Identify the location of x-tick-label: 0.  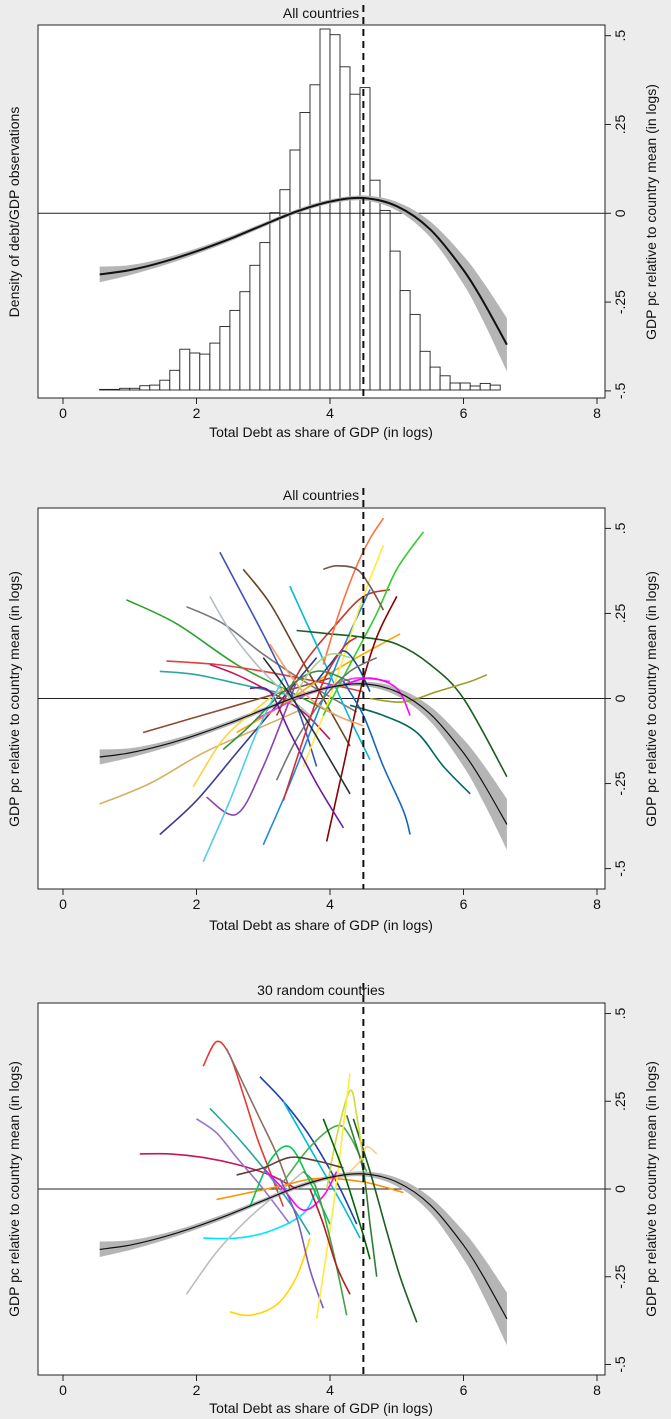
(63, 413).